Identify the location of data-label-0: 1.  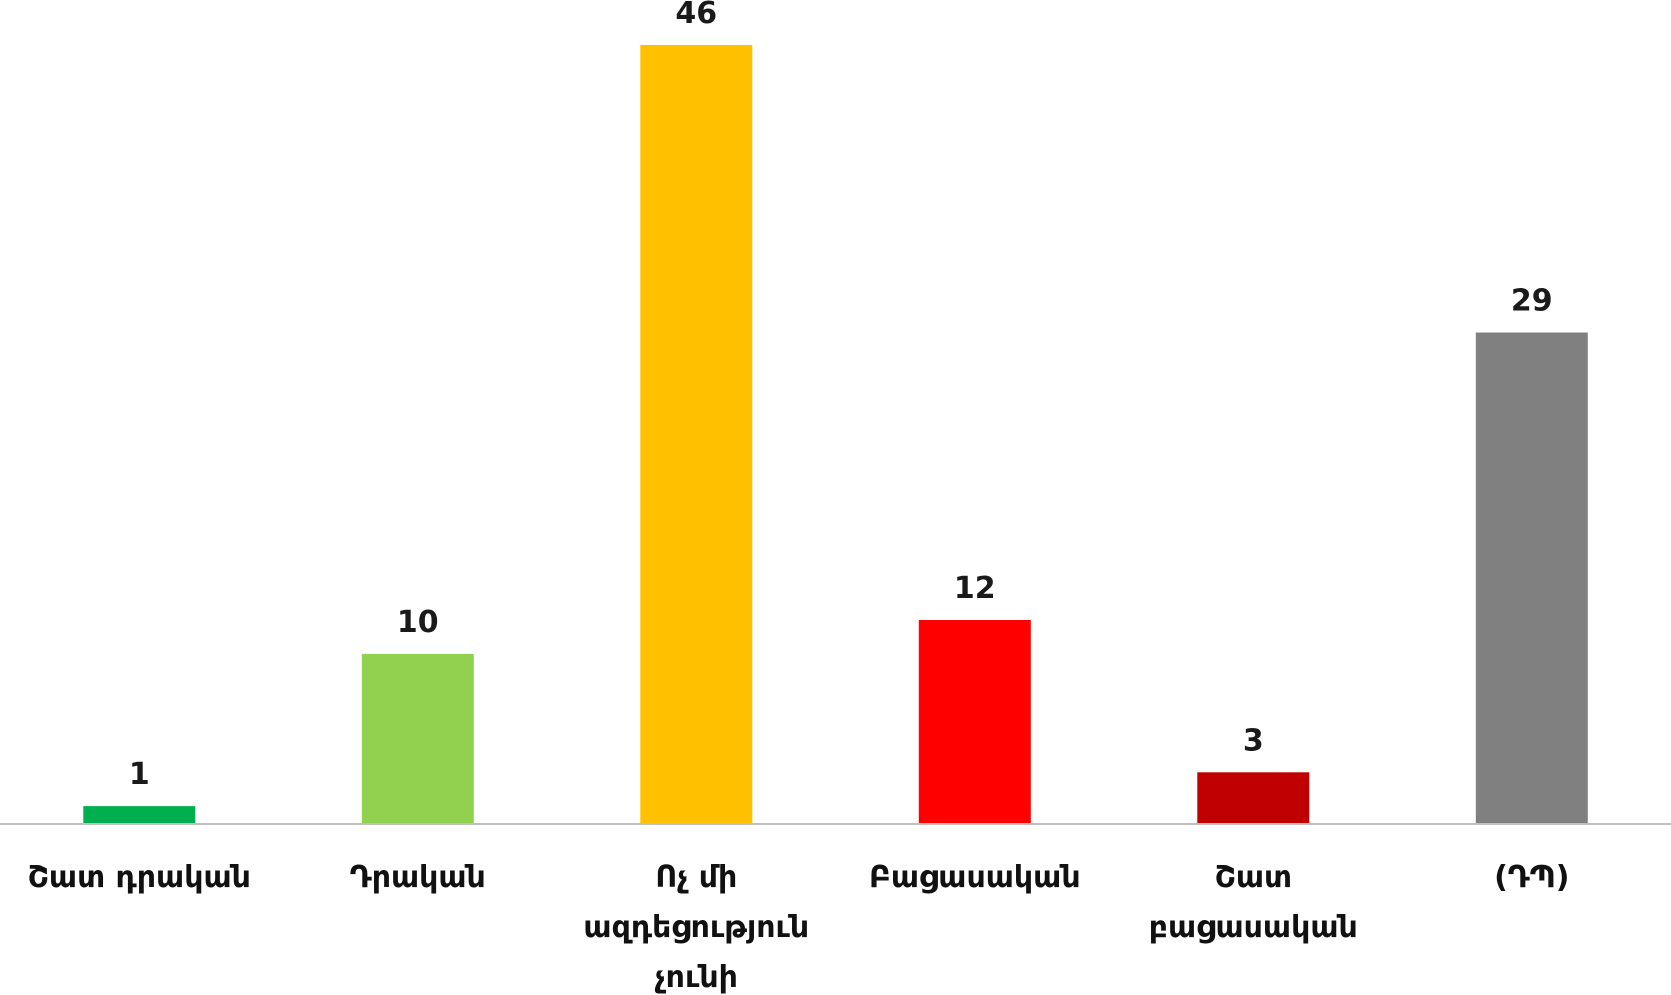
(139, 774).